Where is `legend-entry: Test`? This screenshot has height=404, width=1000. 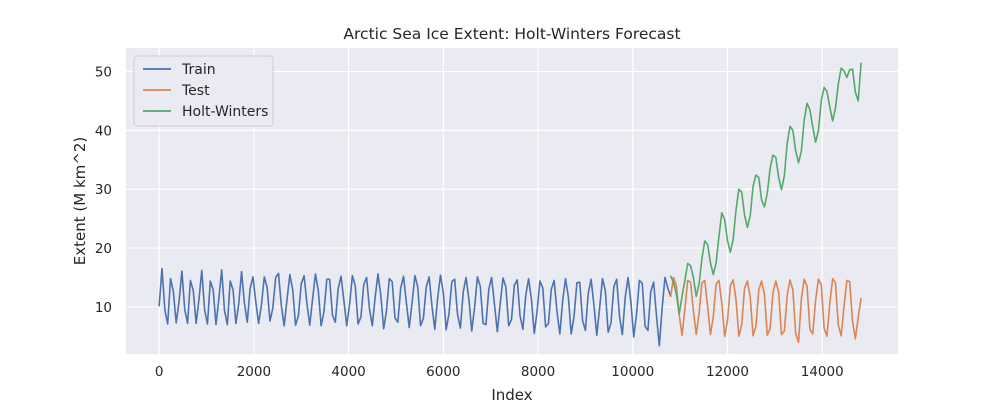
legend-entry: Test is located at coordinates (195, 91).